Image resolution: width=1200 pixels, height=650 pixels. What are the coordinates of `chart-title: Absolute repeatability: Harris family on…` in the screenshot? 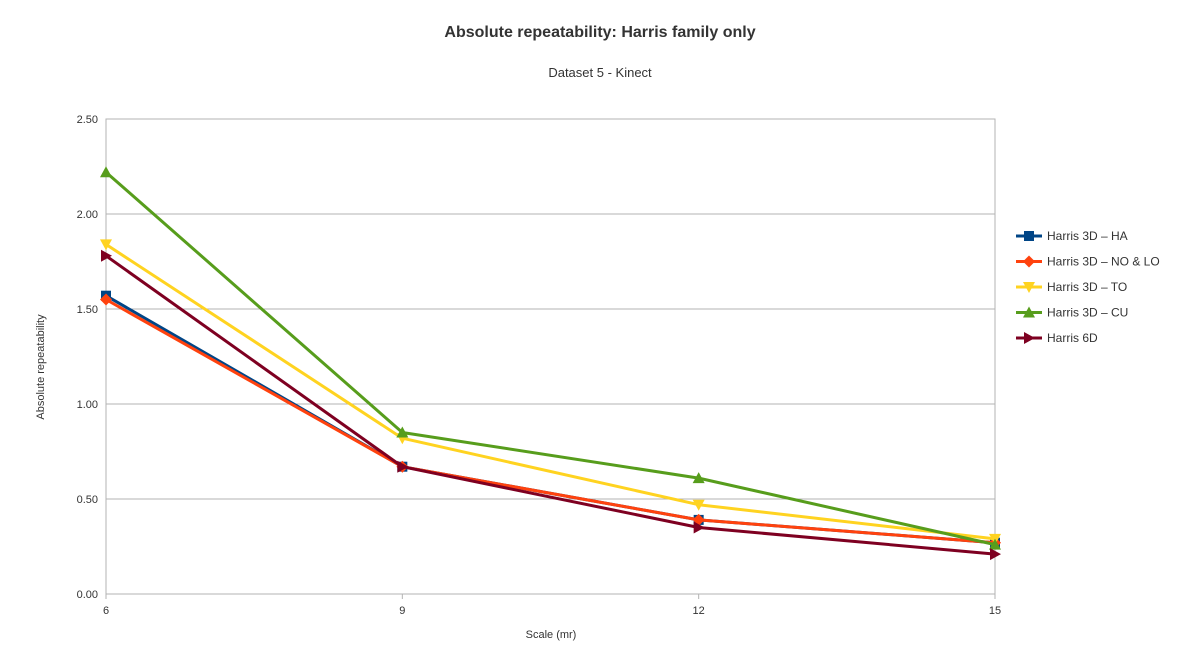 It's located at (599, 32).